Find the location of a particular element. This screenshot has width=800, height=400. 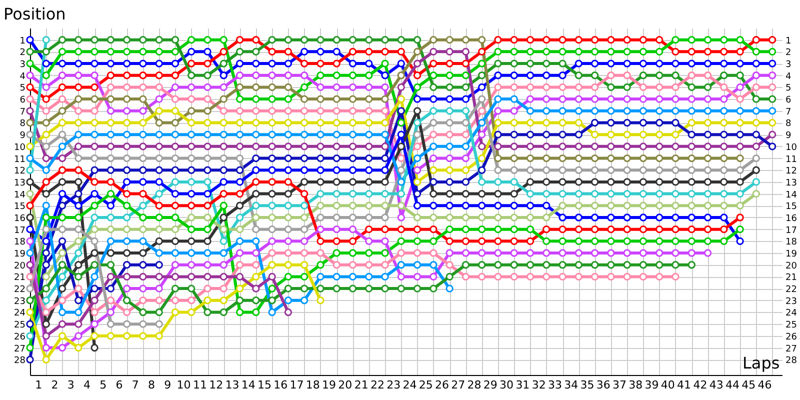

x-tick-label: 17 is located at coordinates (297, 385).